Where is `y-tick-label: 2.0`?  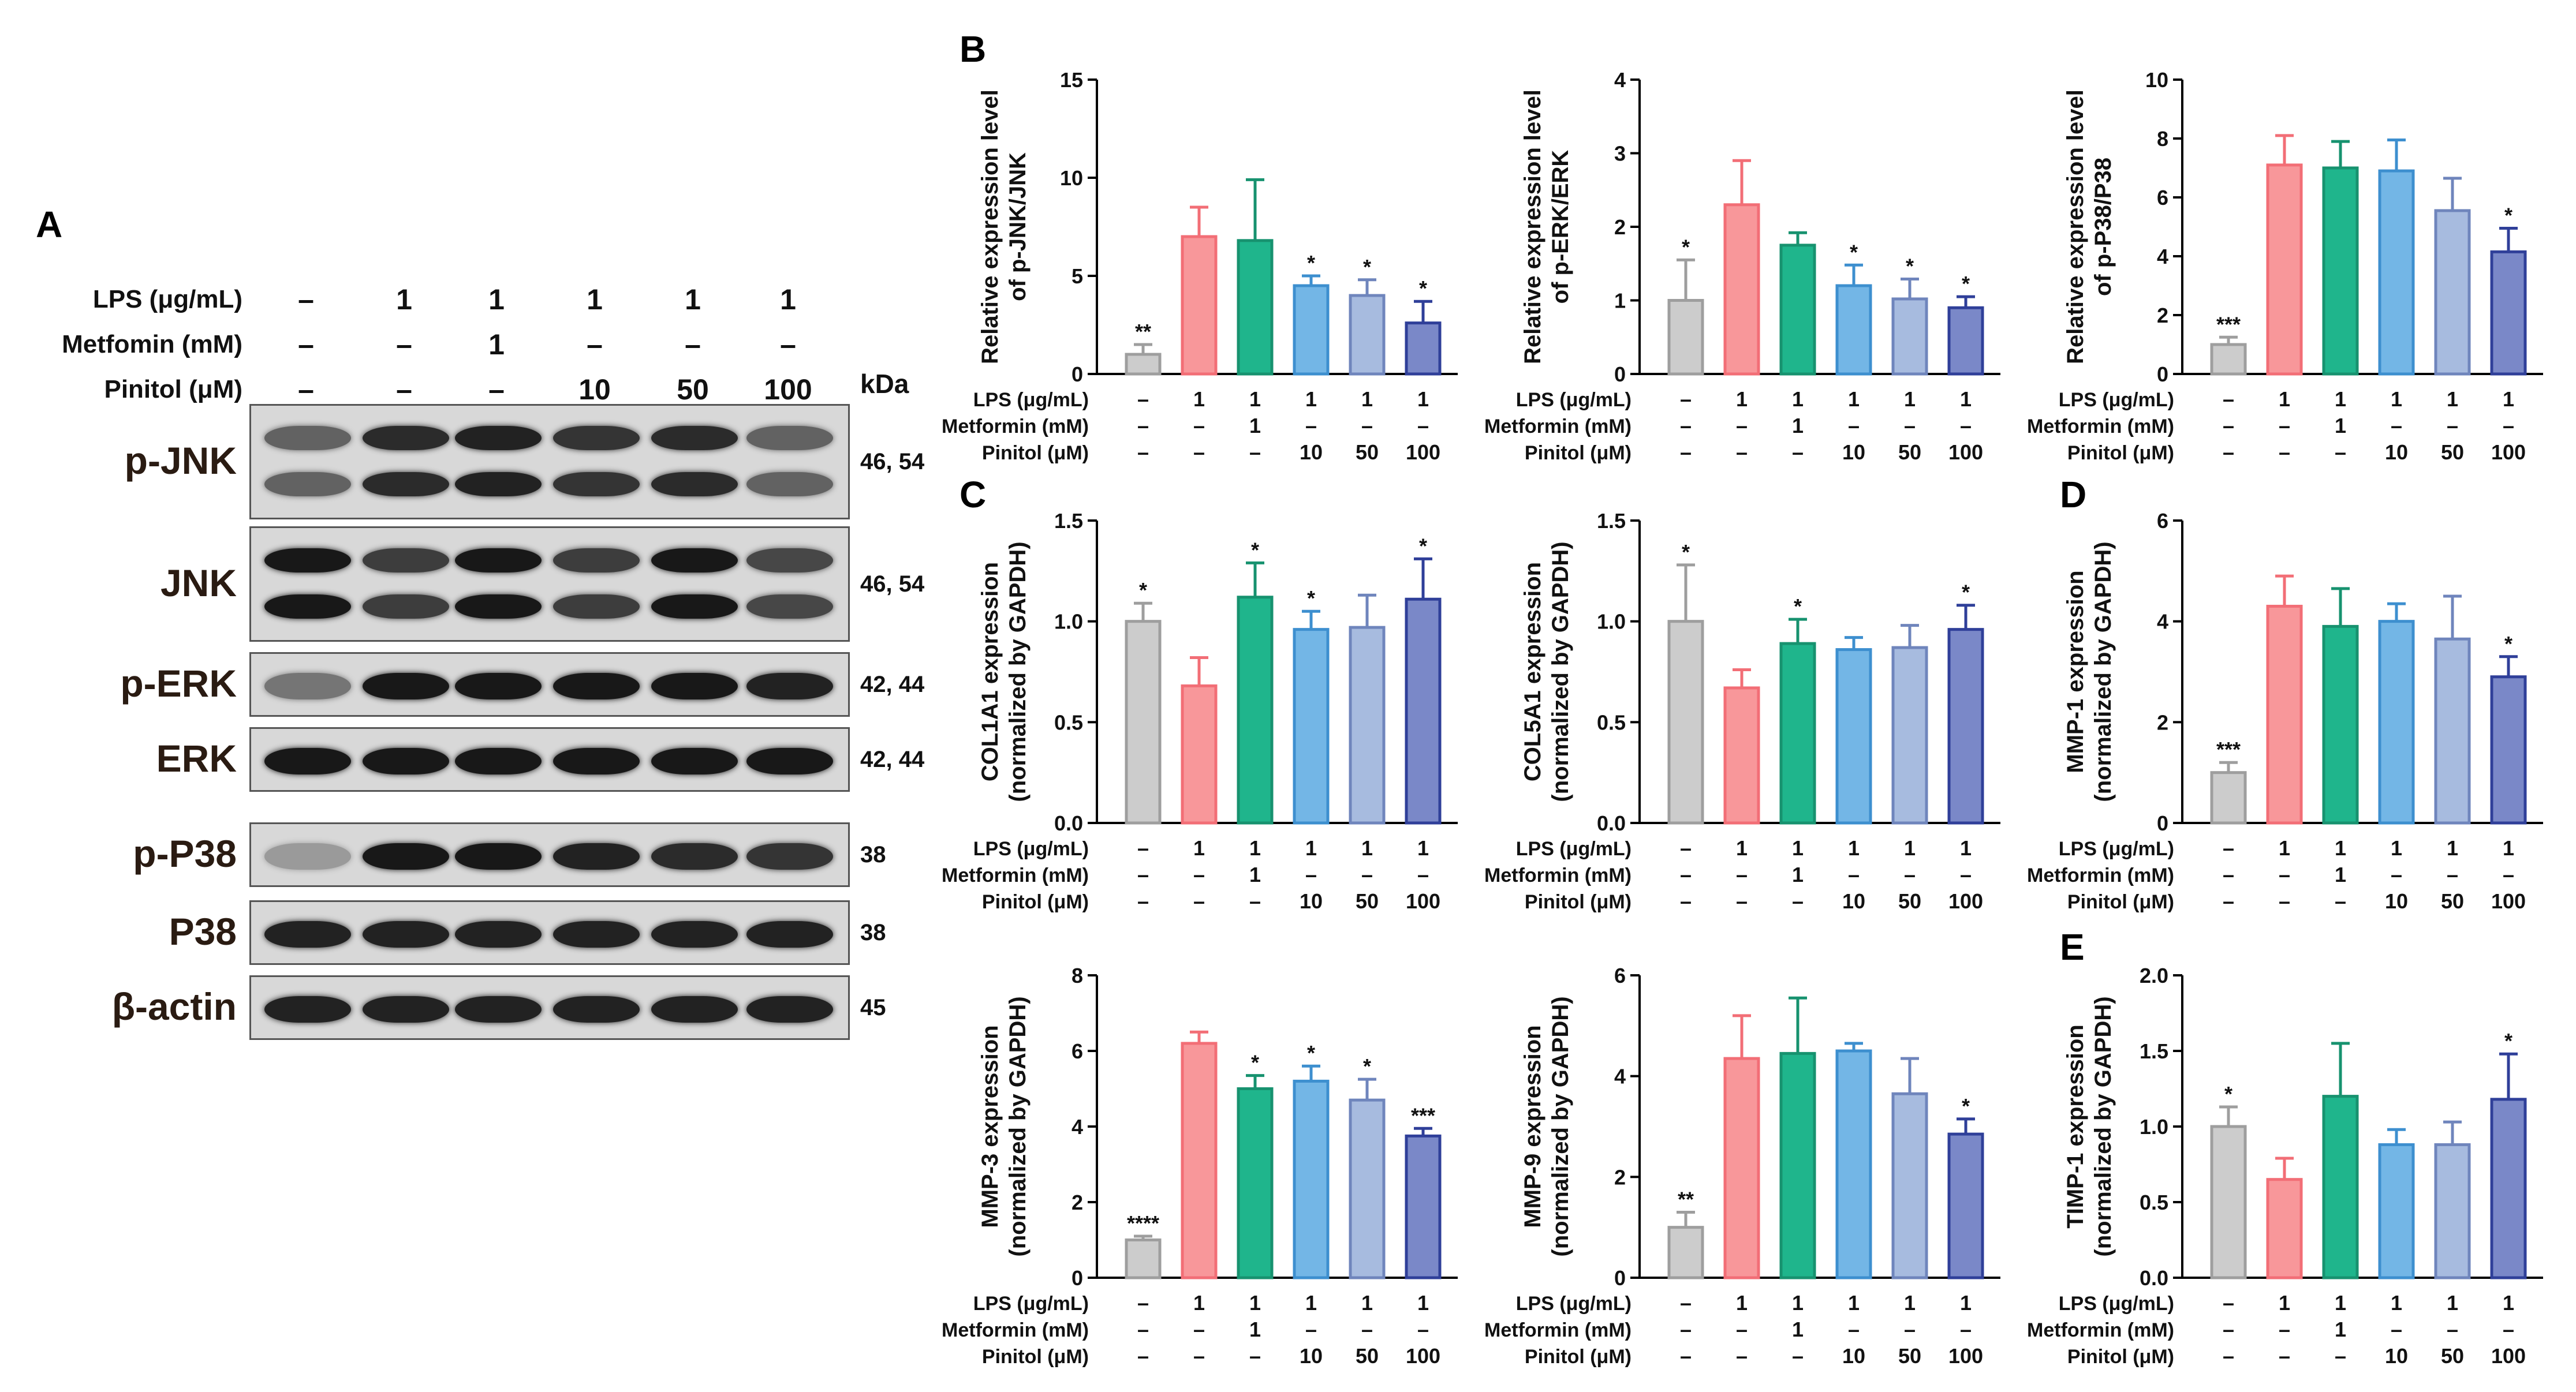 y-tick-label: 2.0 is located at coordinates (2154, 975).